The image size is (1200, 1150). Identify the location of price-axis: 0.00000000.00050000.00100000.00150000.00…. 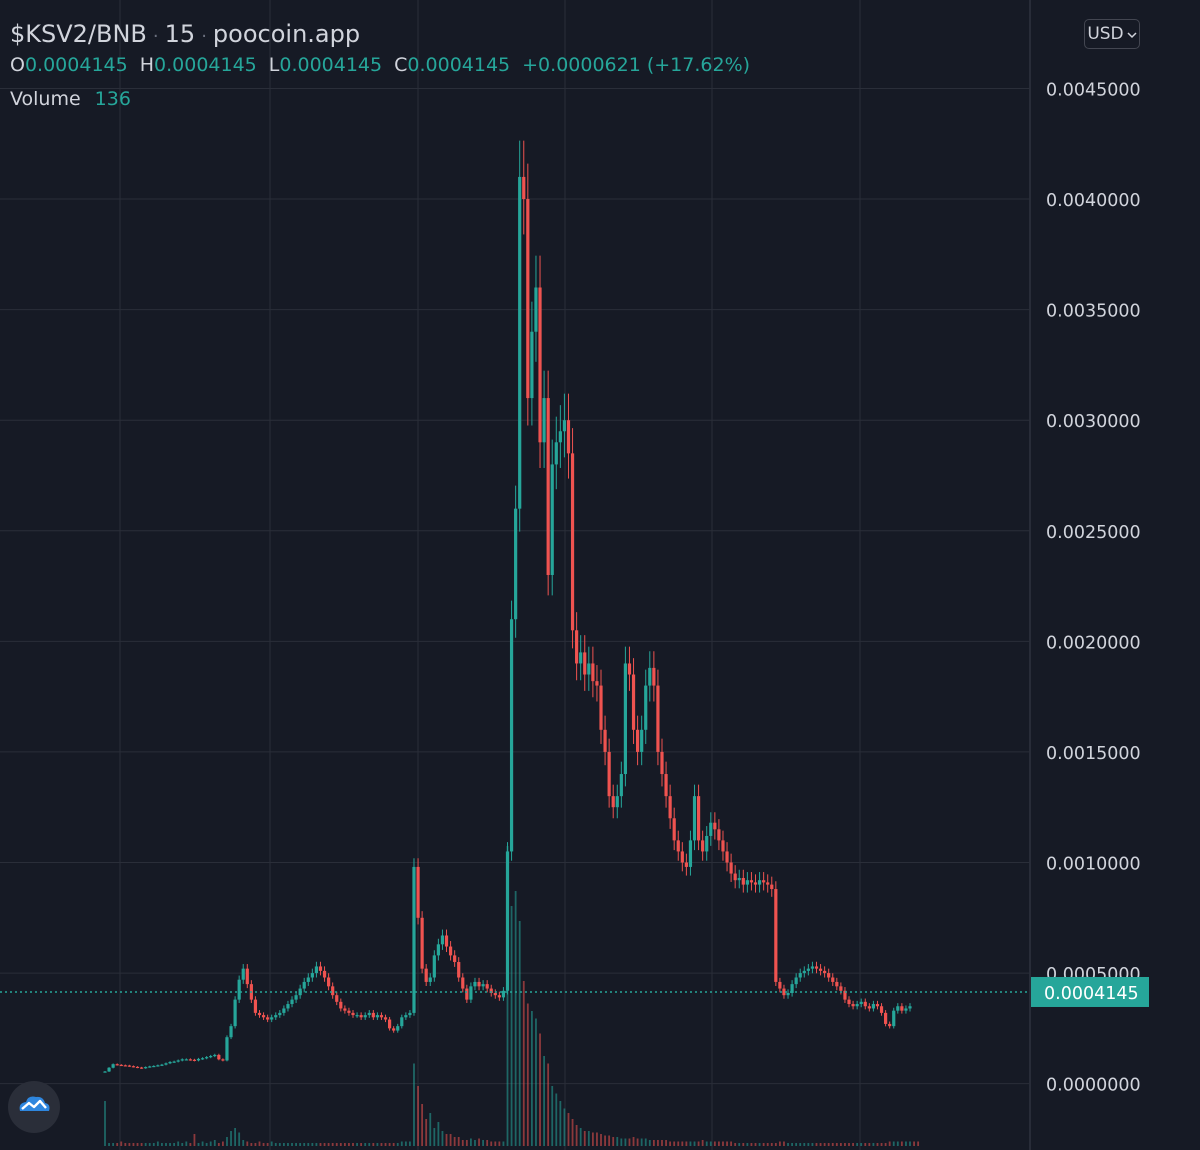
(1093, 587).